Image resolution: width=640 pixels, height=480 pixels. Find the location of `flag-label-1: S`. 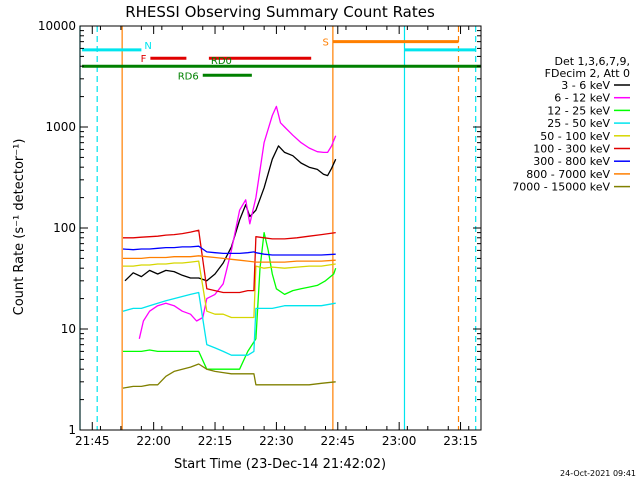

flag-label-1: S is located at coordinates (326, 43).